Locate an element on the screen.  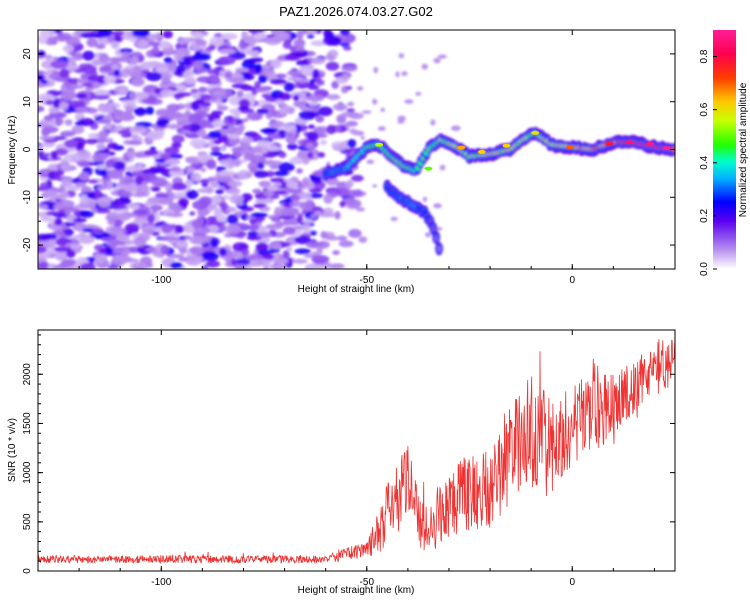
colorbar-tick-label: 0.4 is located at coordinates (704, 162).